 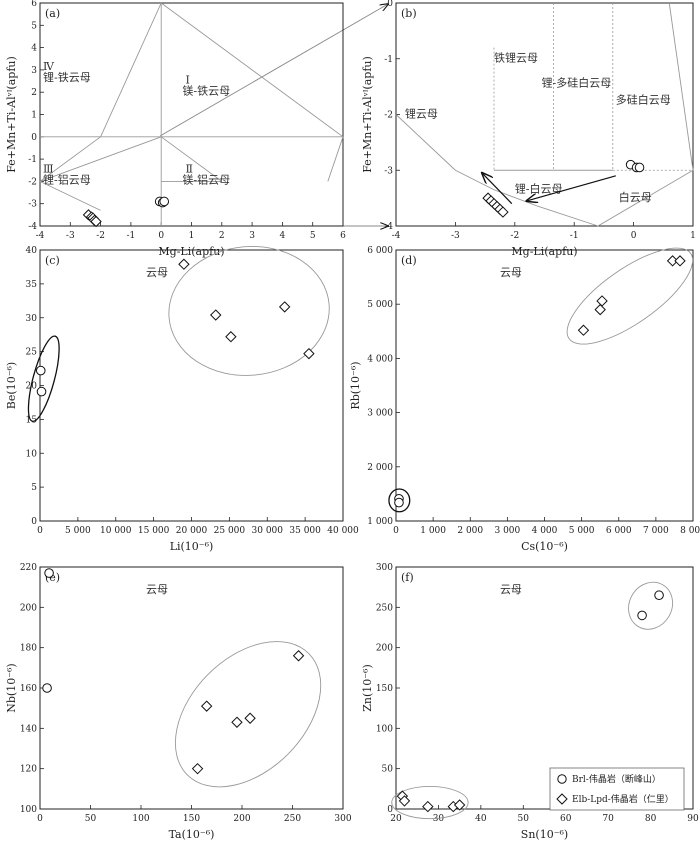 What do you see at coordinates (562, 799) in the screenshot?
I see `legend-diamond-marker` at bounding box center [562, 799].